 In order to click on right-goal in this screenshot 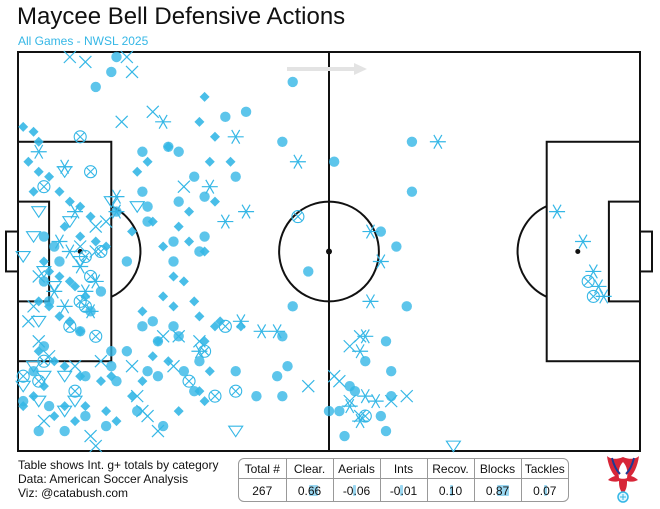, I will do `click(646, 251)`.